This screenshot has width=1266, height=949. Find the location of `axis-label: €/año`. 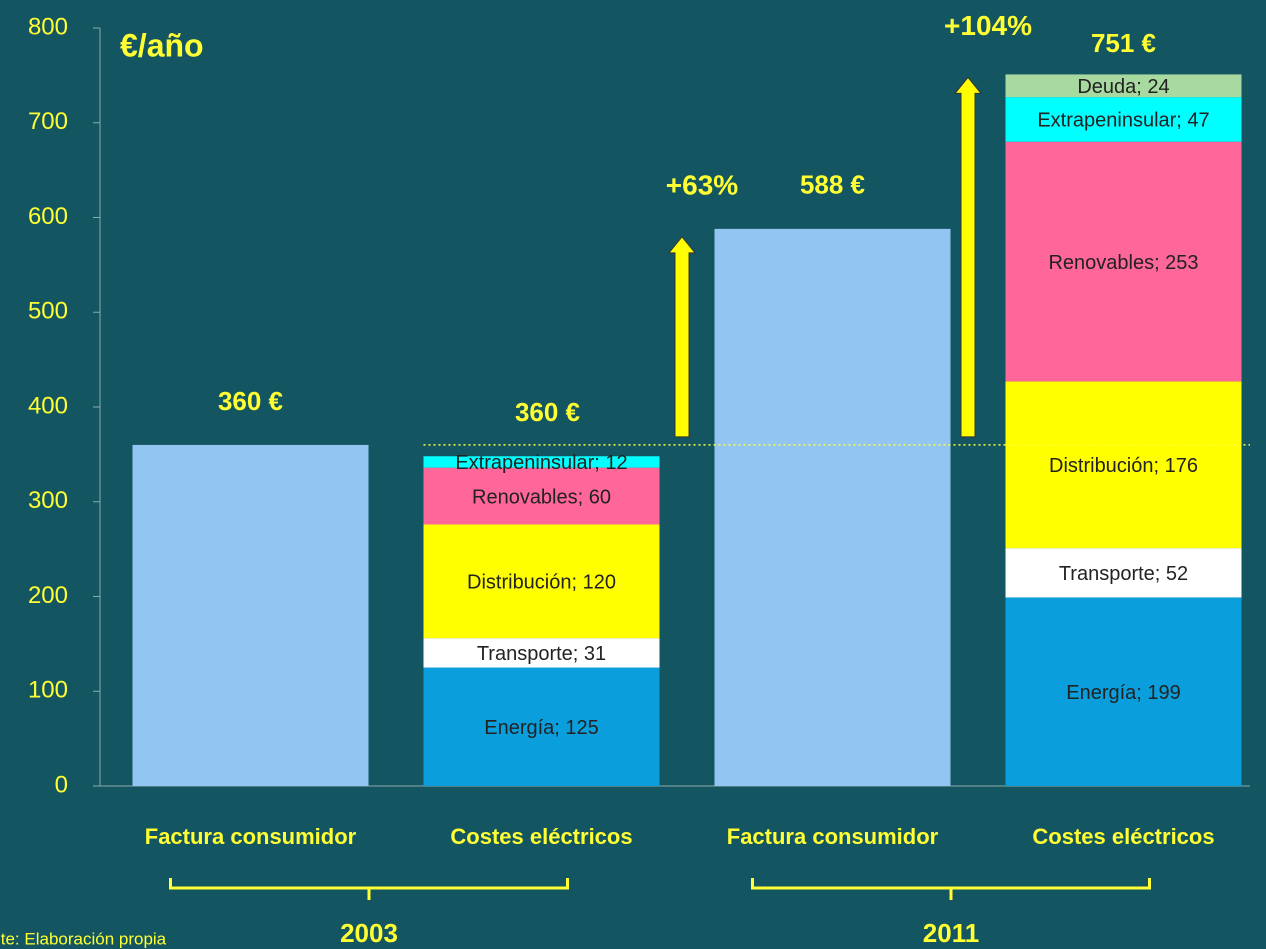

axis-label: €/año is located at coordinates (162, 45).